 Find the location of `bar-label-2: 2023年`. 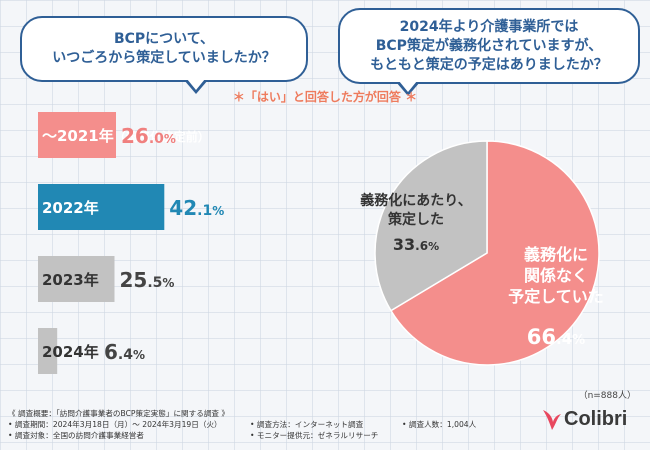

bar-label-2: 2023年 is located at coordinates (70, 280).